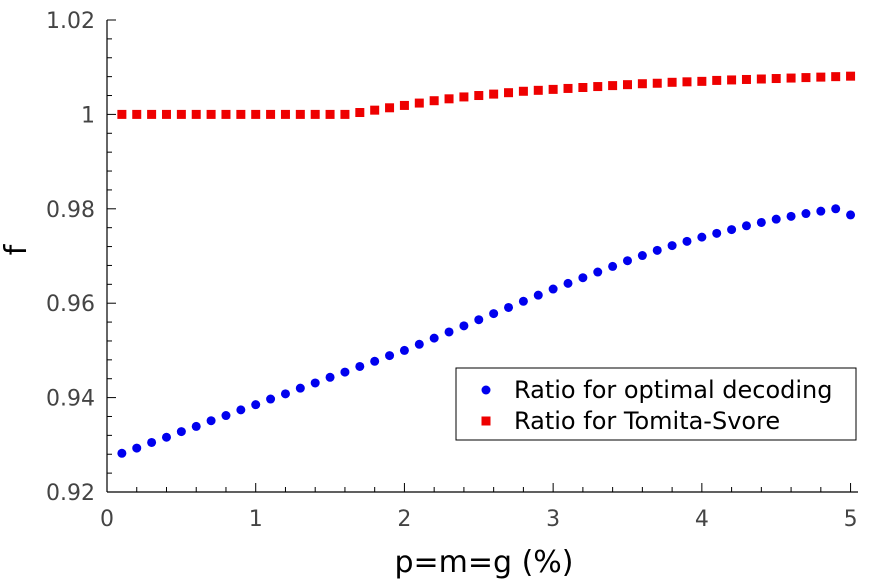 The image size is (878, 580). What do you see at coordinates (483, 562) in the screenshot?
I see `x-axis-title: p=m=g (%)` at bounding box center [483, 562].